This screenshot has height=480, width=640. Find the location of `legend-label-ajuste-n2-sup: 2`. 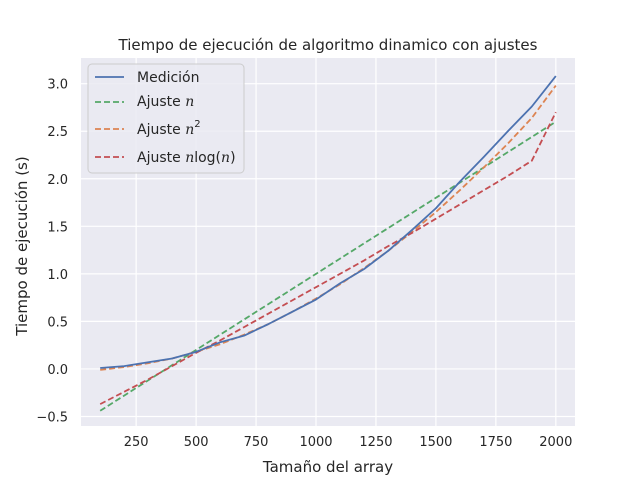

legend-label-ajuste-n2-sup: 2 is located at coordinates (197, 124).